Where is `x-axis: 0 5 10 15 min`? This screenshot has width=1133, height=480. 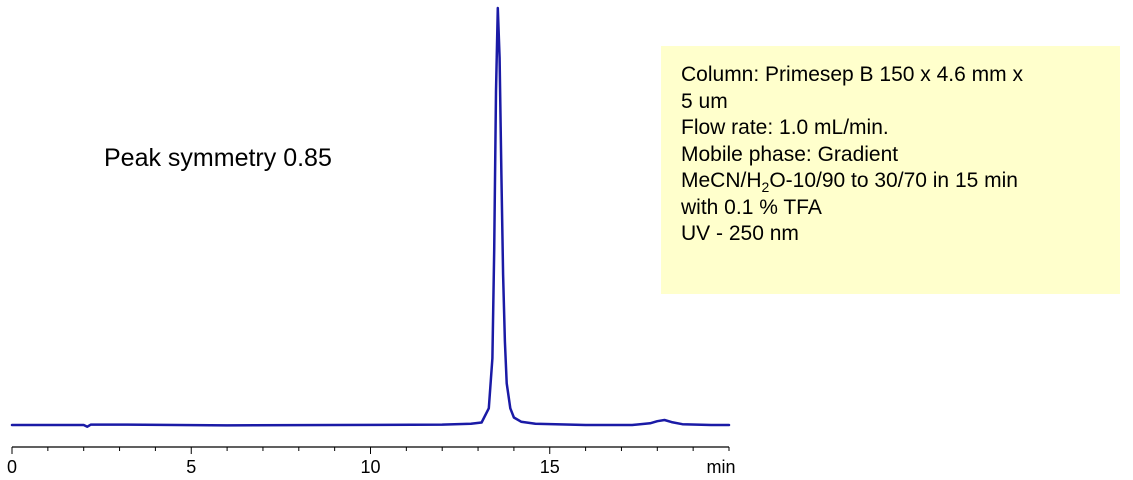
x-axis: 0 5 10 15 min is located at coordinates (371, 461).